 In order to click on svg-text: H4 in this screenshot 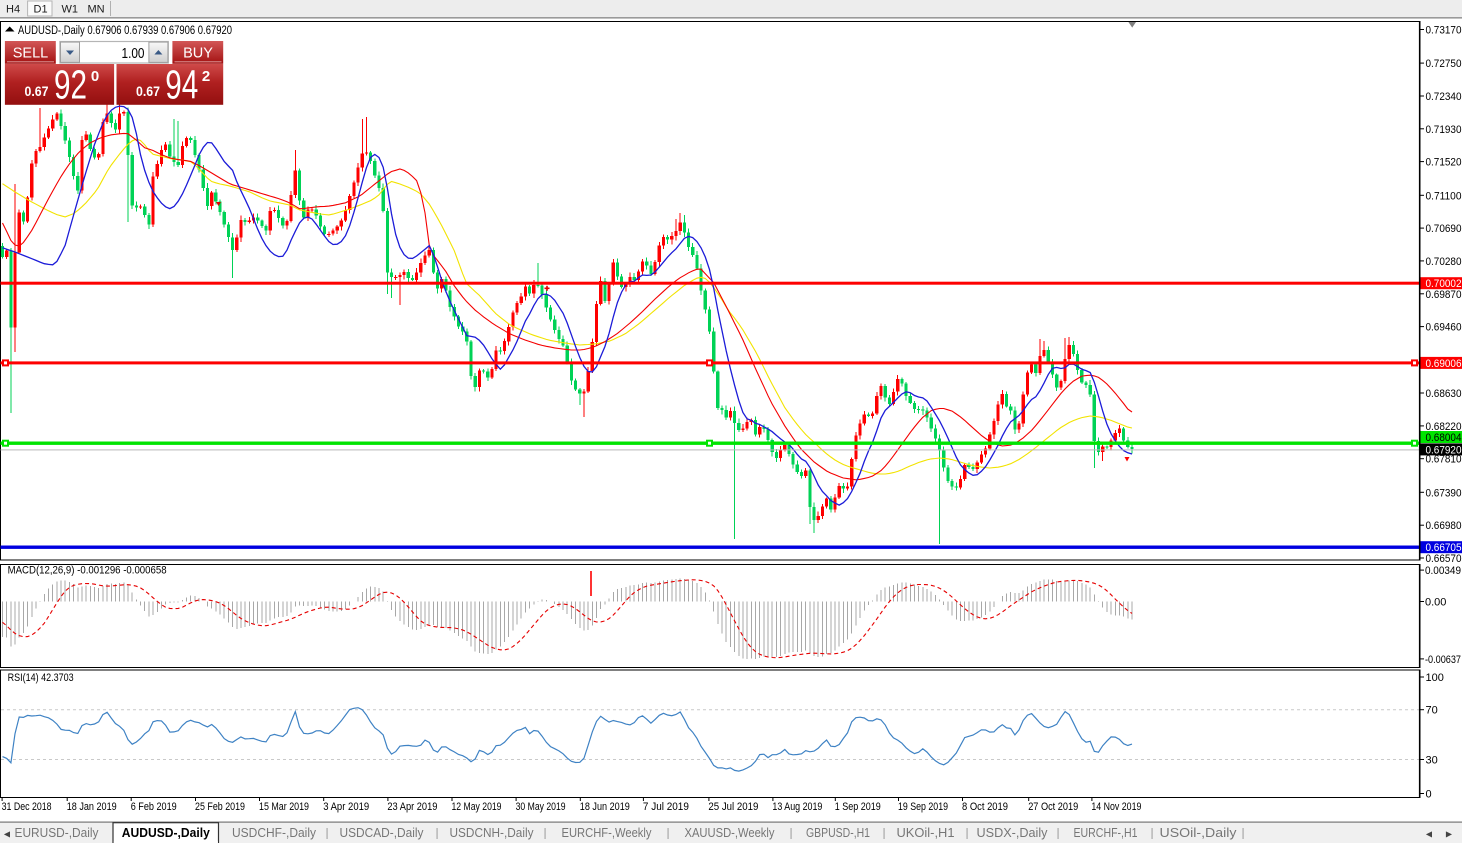, I will do `click(13, 10)`.